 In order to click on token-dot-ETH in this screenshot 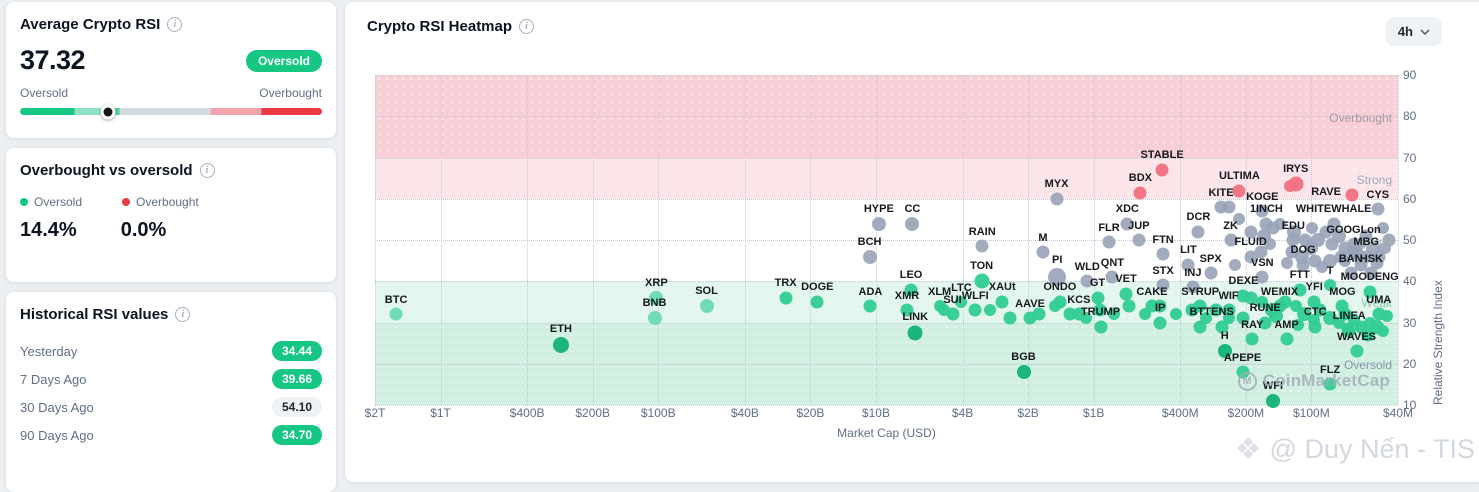, I will do `click(561, 345)`.